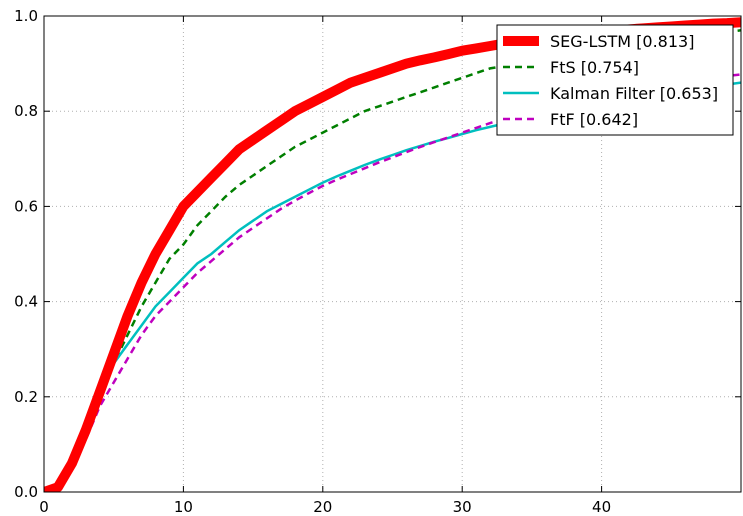 The height and width of the screenshot is (516, 743). Describe the element at coordinates (26, 492) in the screenshot. I see `y-tick-label: 0.0` at that location.